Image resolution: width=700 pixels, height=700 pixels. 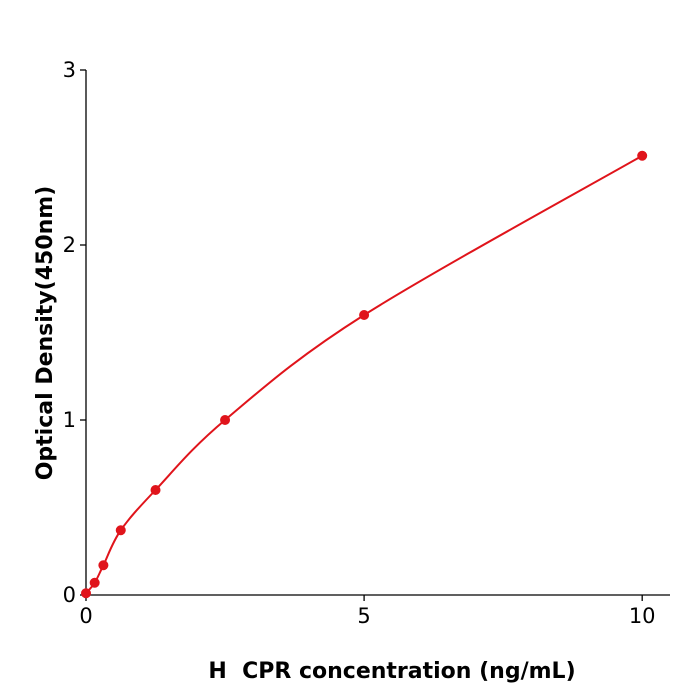 I want to click on y-tick-label: 1, so click(x=69, y=420).